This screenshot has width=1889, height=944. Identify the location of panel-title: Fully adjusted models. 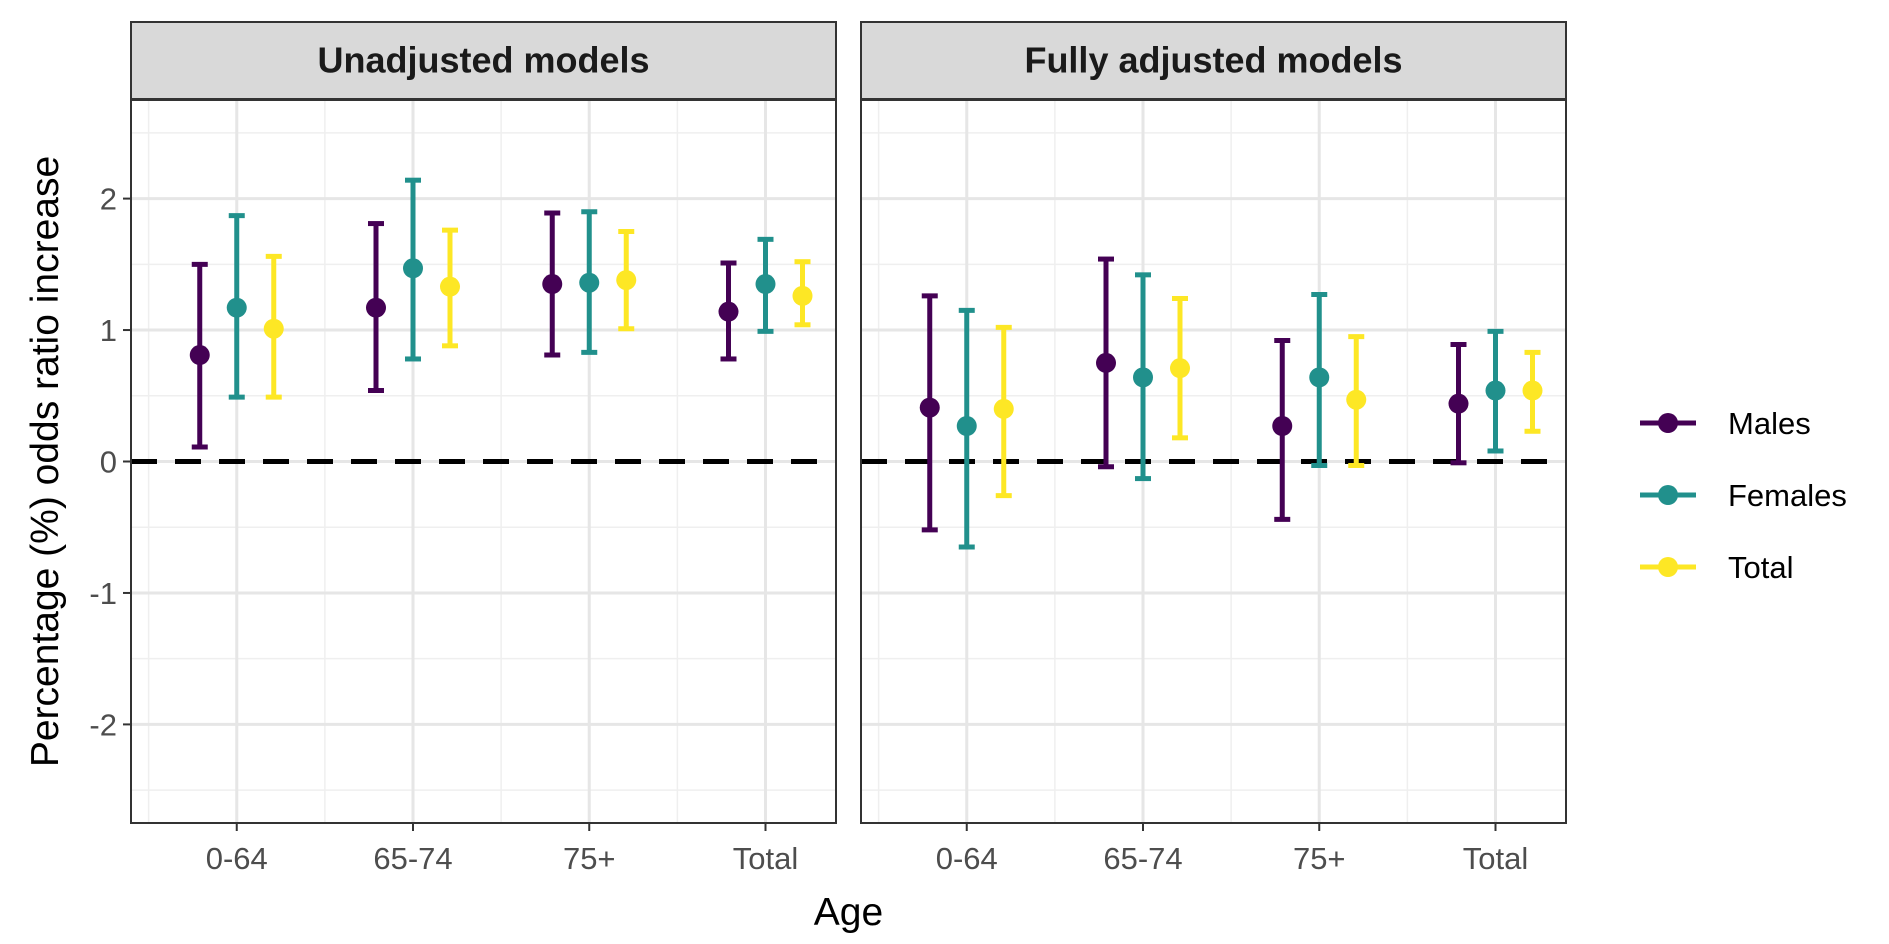
(1213, 60).